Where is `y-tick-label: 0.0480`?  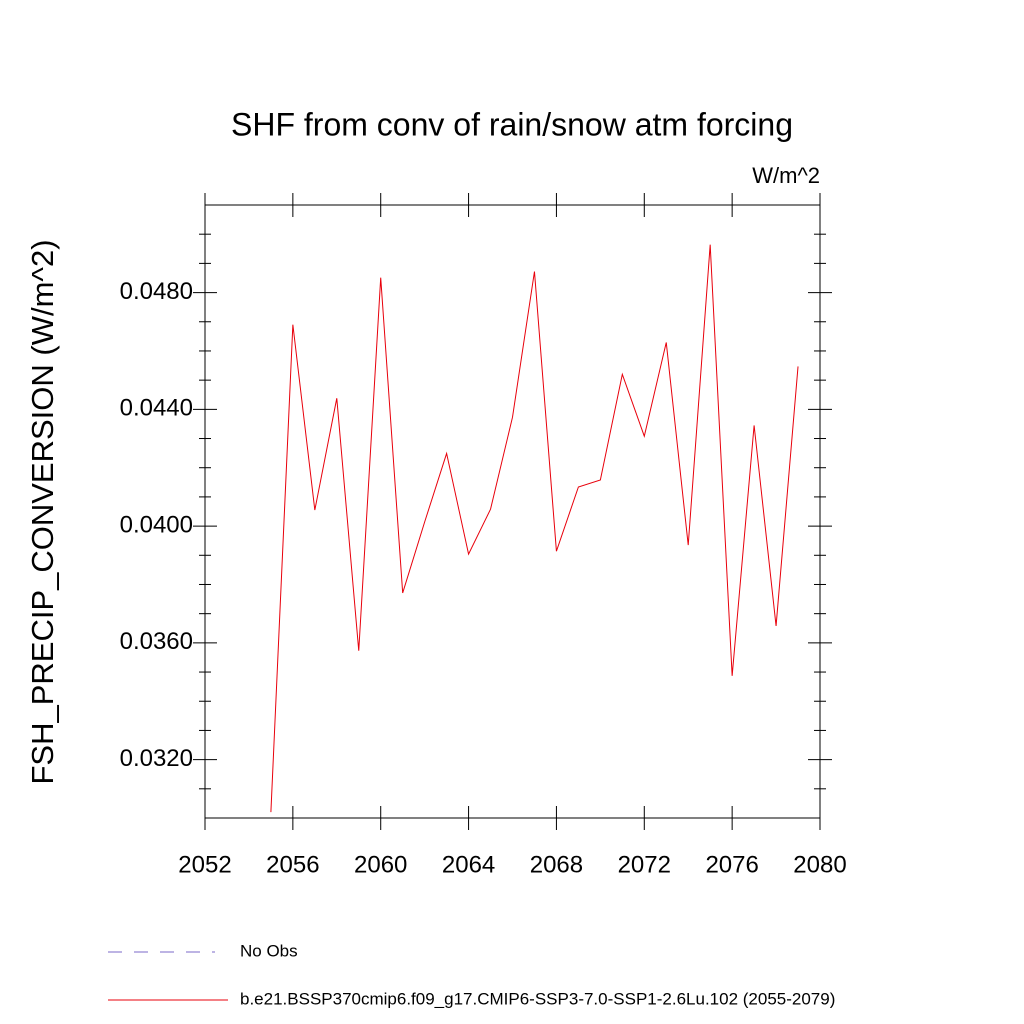
y-tick-label: 0.0480 is located at coordinates (156, 291).